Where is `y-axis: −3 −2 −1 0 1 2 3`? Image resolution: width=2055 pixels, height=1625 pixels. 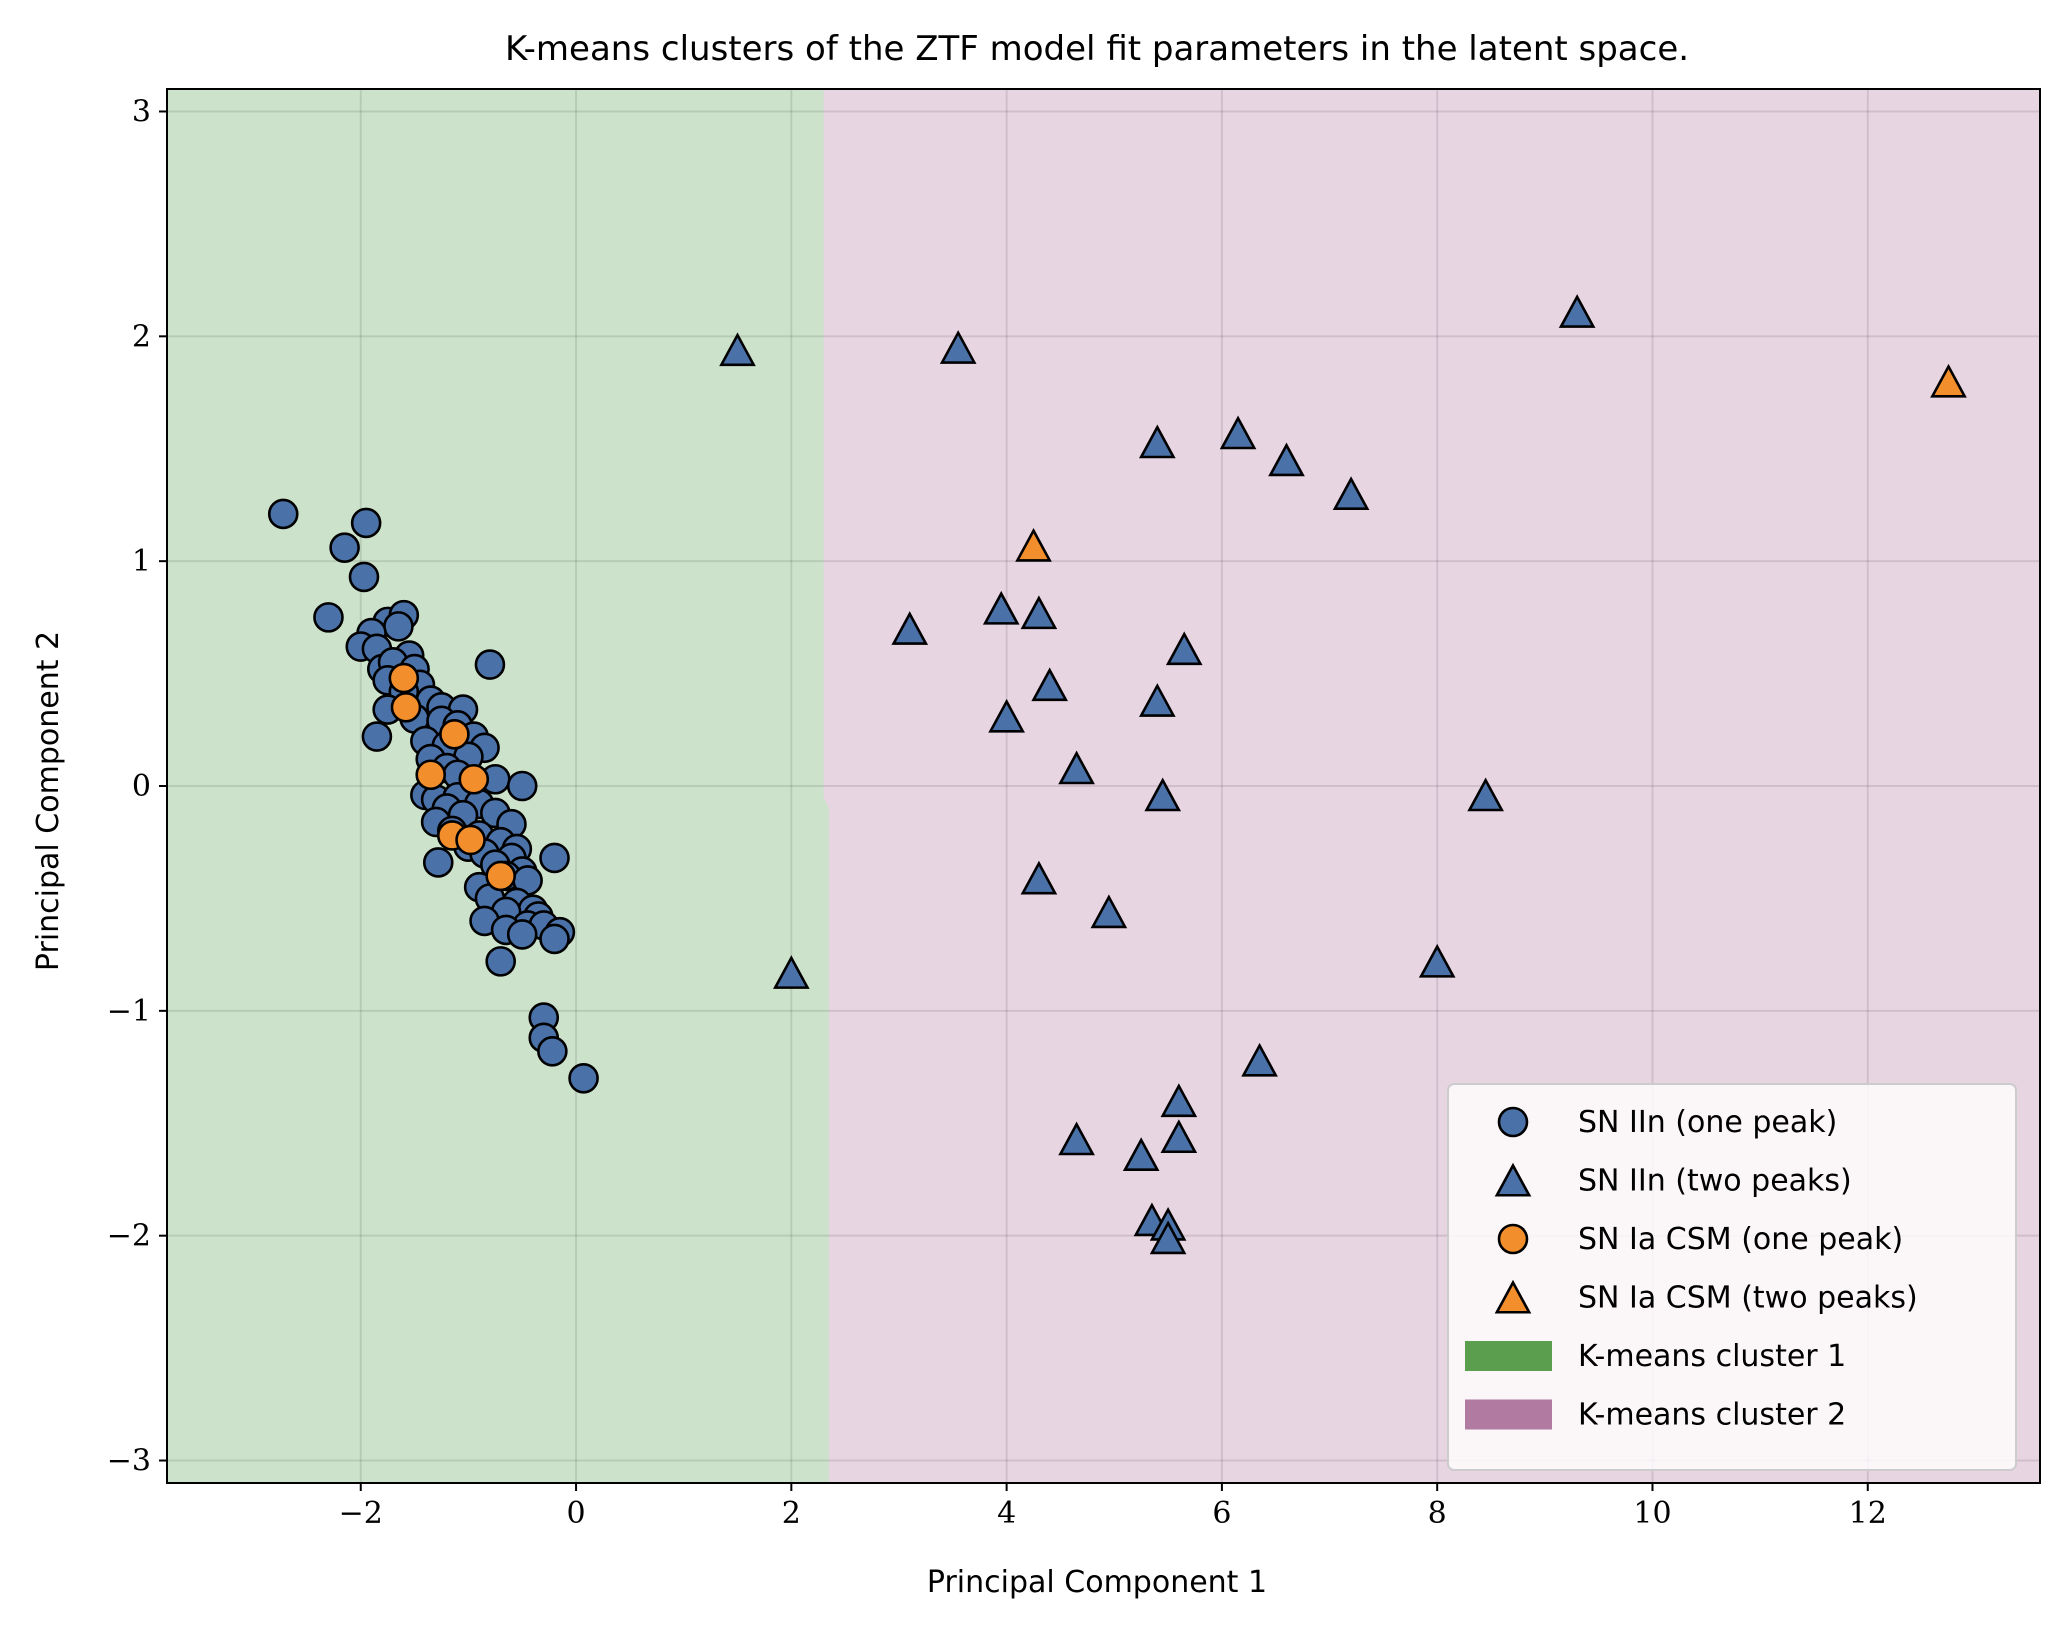
y-axis: −3 −2 −1 0 1 2 3 is located at coordinates (137, 786).